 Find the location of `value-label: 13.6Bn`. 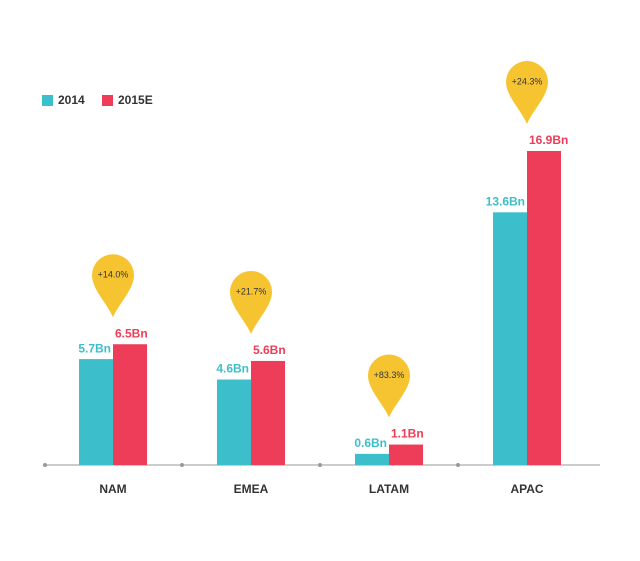

value-label: 13.6Bn is located at coordinates (505, 201).